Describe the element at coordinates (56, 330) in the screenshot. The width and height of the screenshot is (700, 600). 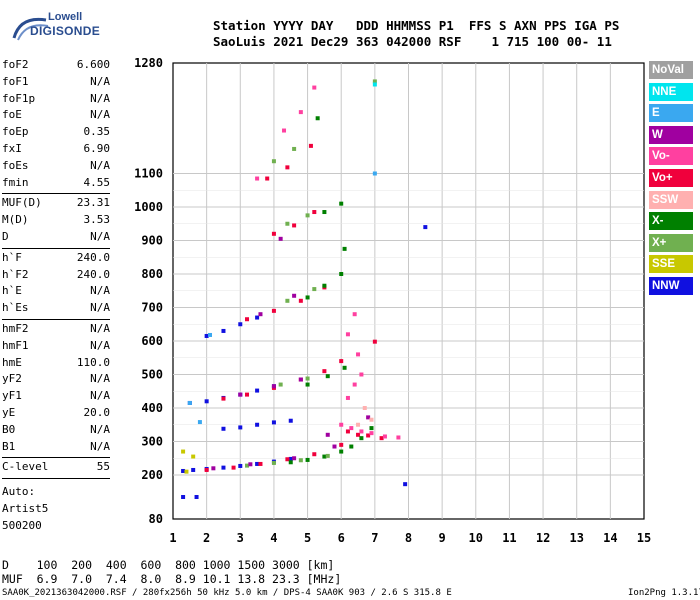
I see `param-row: hmF2 N/A` at that location.